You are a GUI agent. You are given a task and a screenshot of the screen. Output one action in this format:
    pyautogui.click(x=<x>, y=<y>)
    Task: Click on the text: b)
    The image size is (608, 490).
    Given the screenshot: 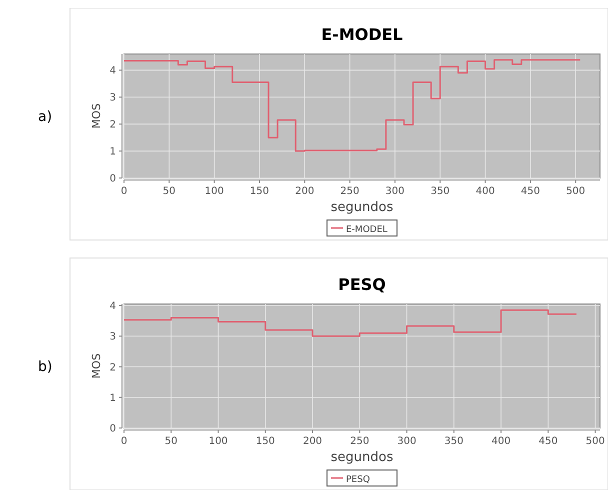 What is the action you would take?
    pyautogui.click(x=45, y=367)
    